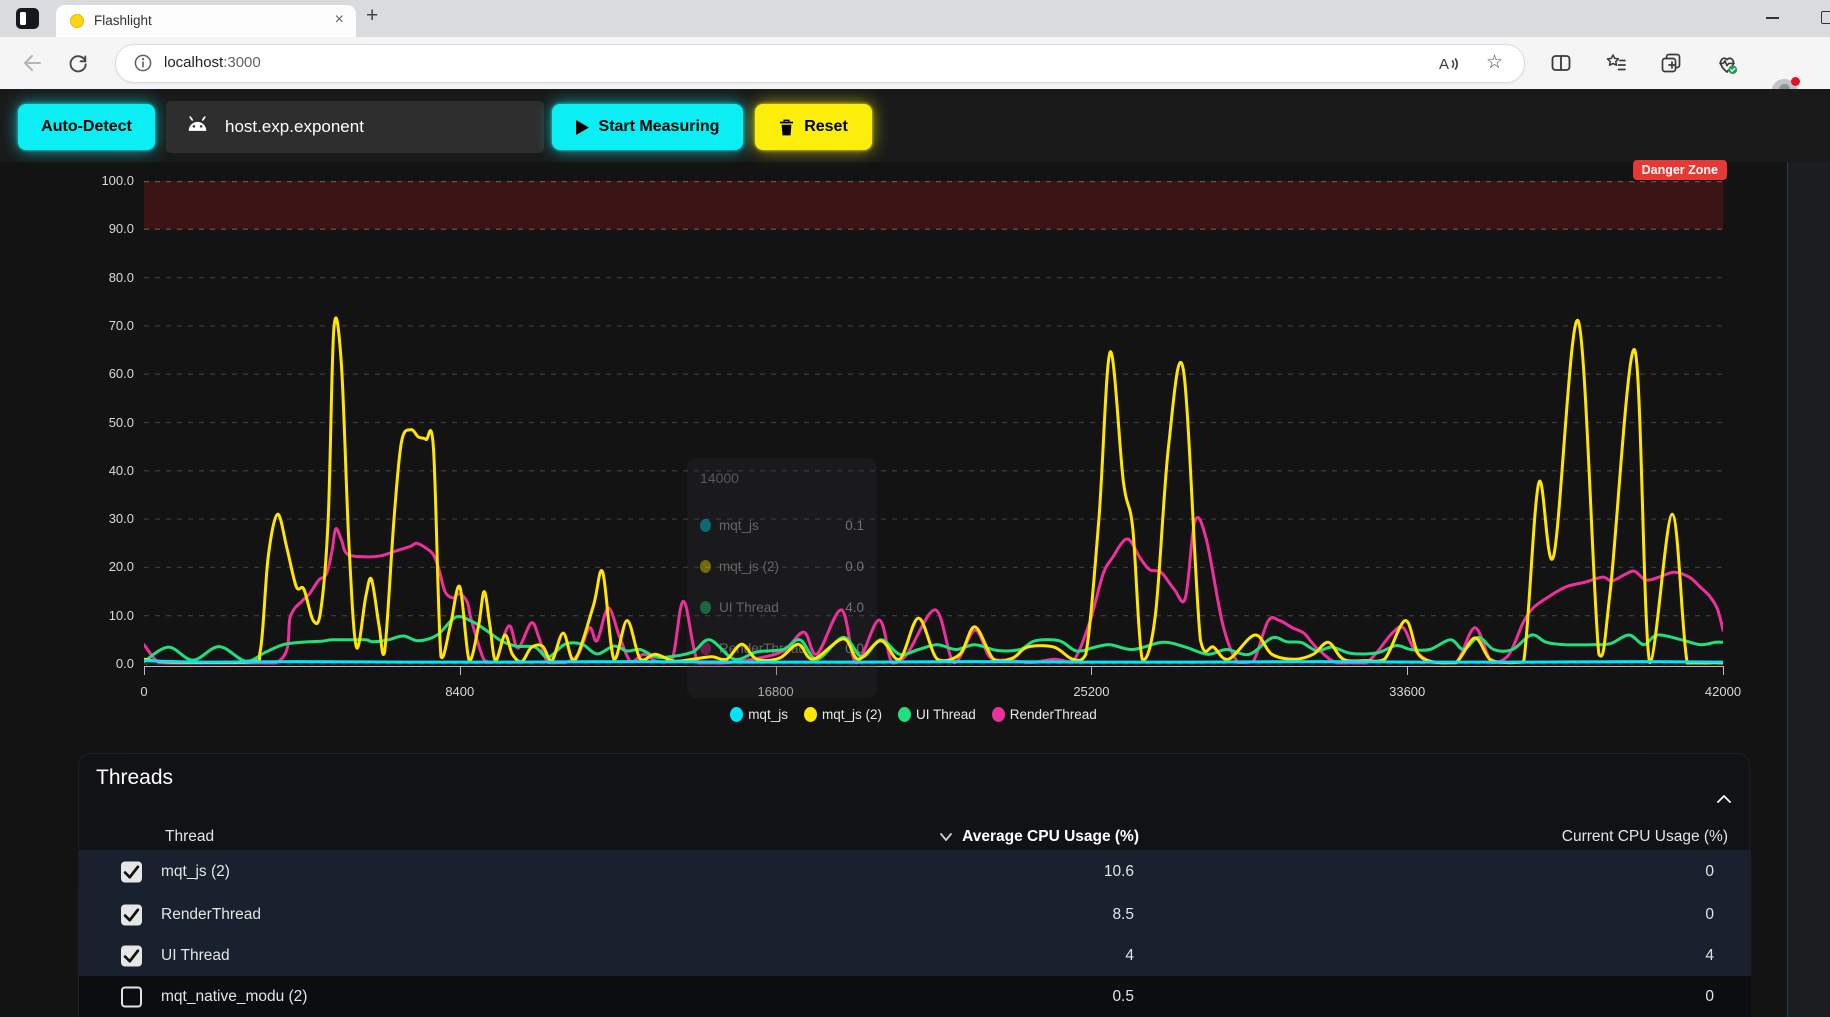 The width and height of the screenshot is (1830, 1017). I want to click on table-row: RenderThread 8.5 0, so click(915, 915).